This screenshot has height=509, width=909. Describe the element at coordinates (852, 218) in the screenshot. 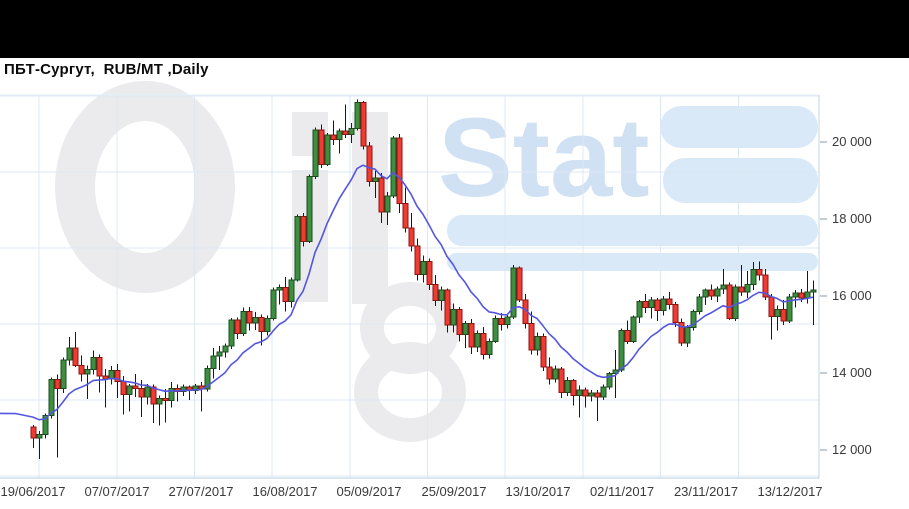

I see `y-tick-label: 18 000` at that location.